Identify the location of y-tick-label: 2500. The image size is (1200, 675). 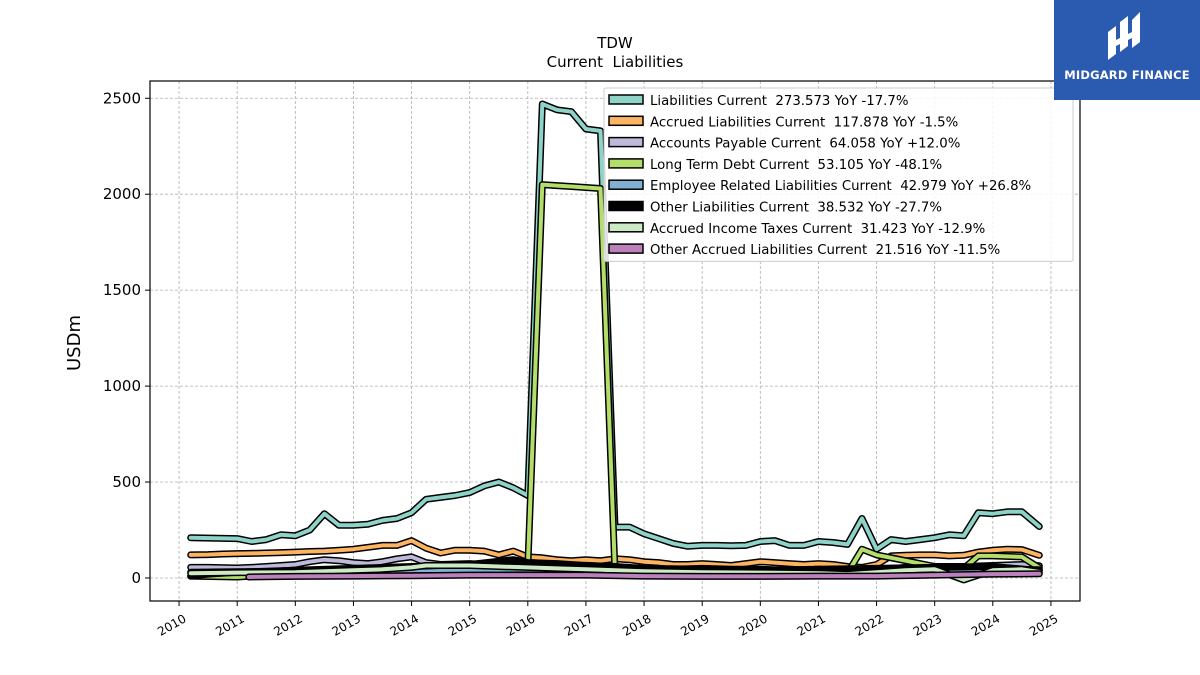
(122, 98).